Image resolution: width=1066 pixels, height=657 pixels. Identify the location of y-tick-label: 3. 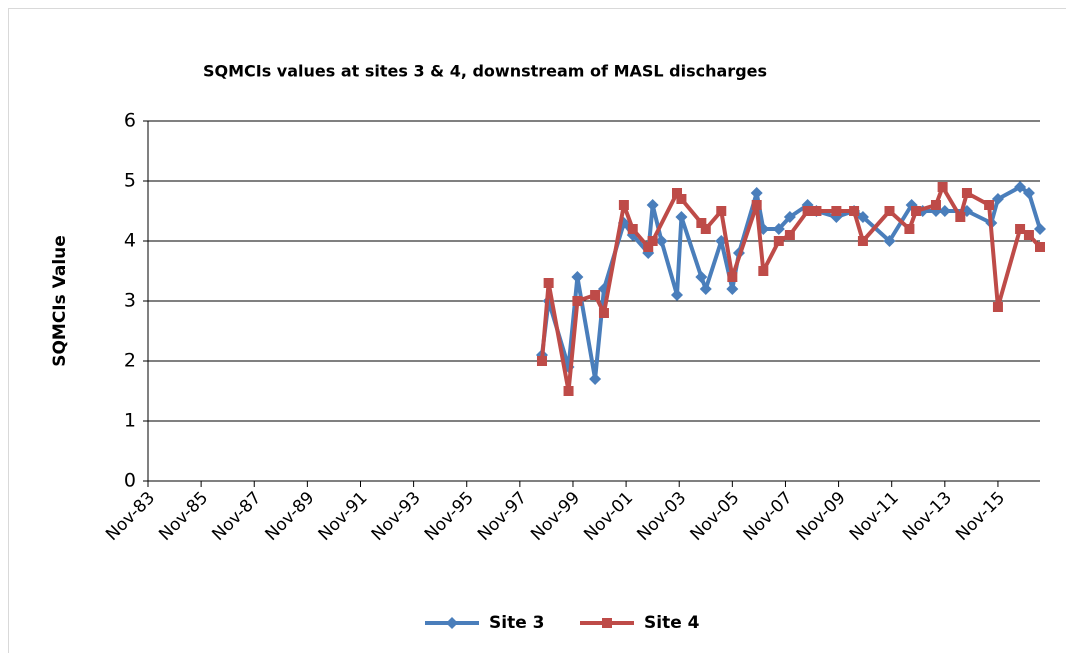
(130, 301).